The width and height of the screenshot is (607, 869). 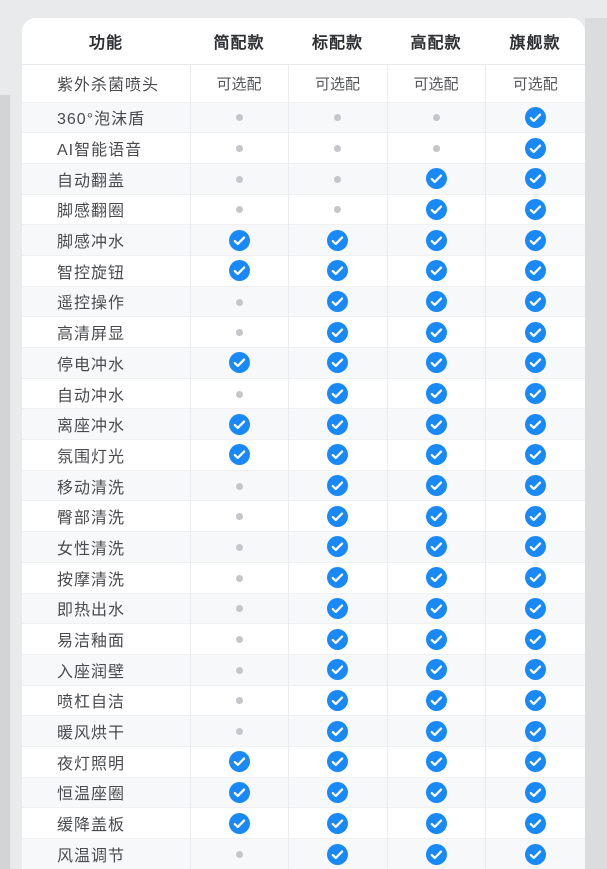 I want to click on feature-label: 即热出水, so click(x=106, y=608).